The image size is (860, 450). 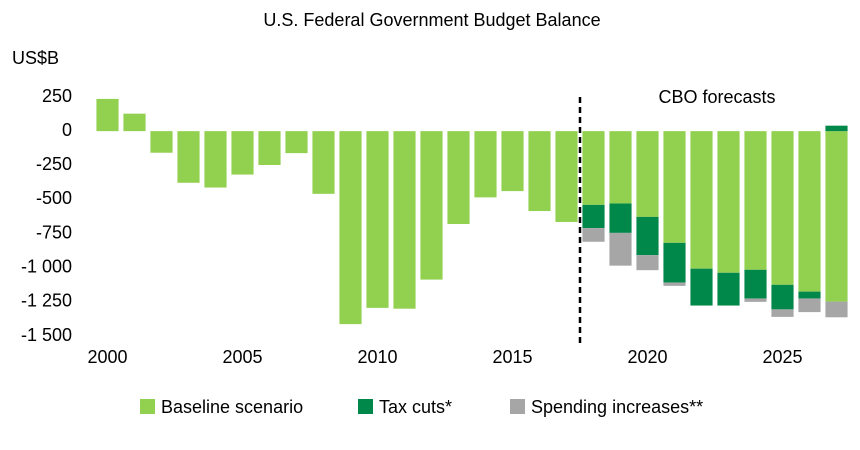 I want to click on y-tick-label: -1 000, so click(x=46, y=266).